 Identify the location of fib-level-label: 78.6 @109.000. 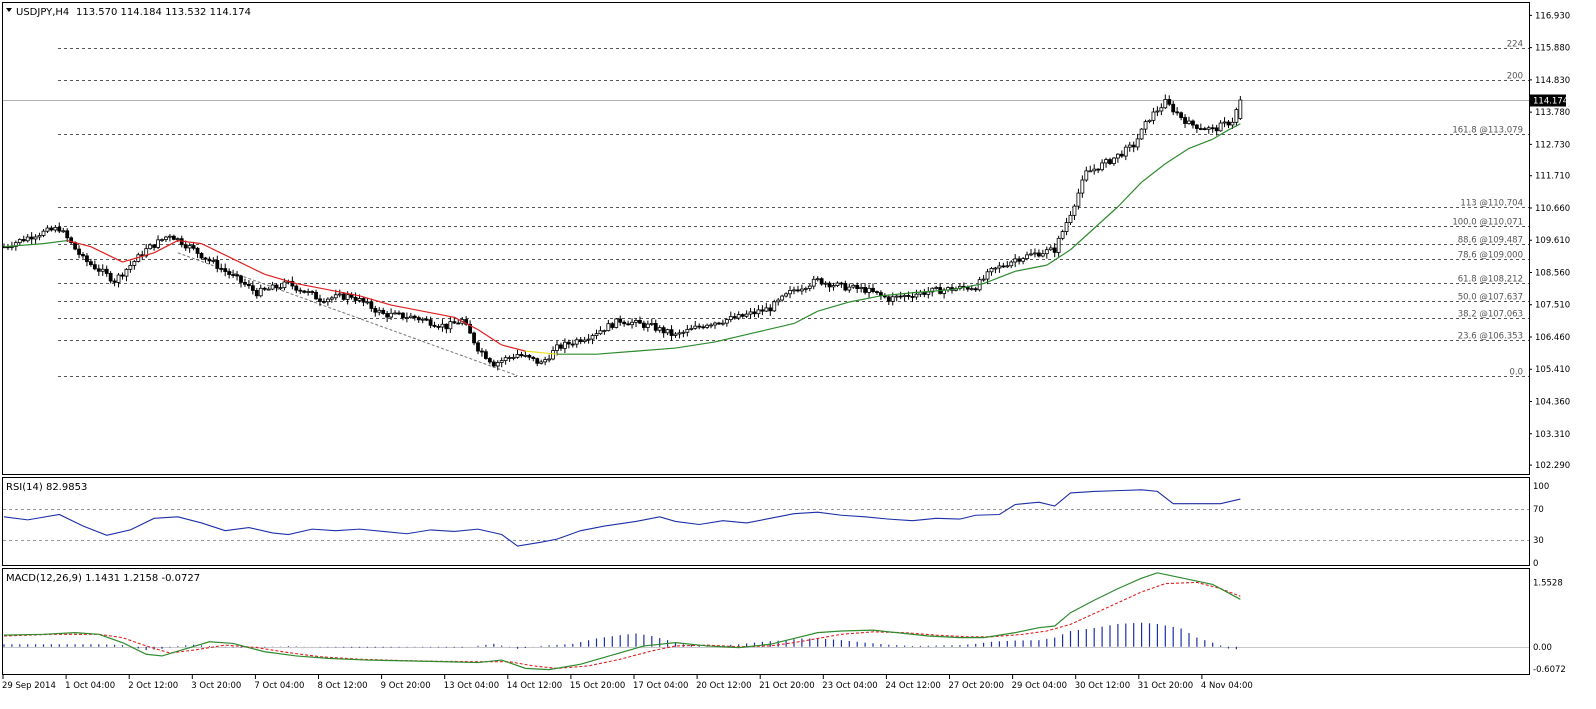
(1490, 256).